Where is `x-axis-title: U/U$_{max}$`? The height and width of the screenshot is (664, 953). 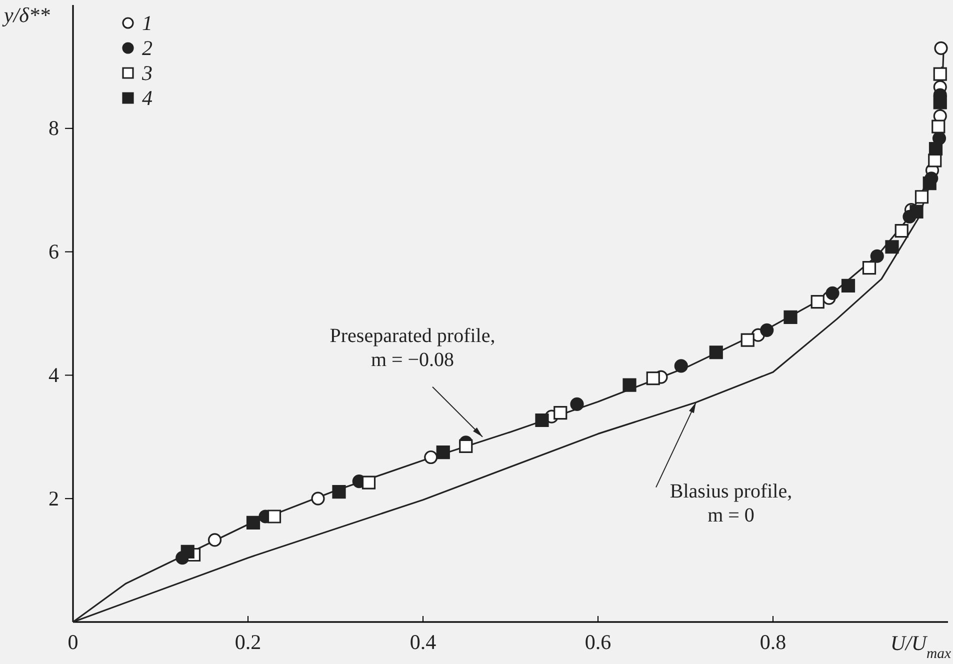 x-axis-title: U/U$_{max}$ is located at coordinates (921, 646).